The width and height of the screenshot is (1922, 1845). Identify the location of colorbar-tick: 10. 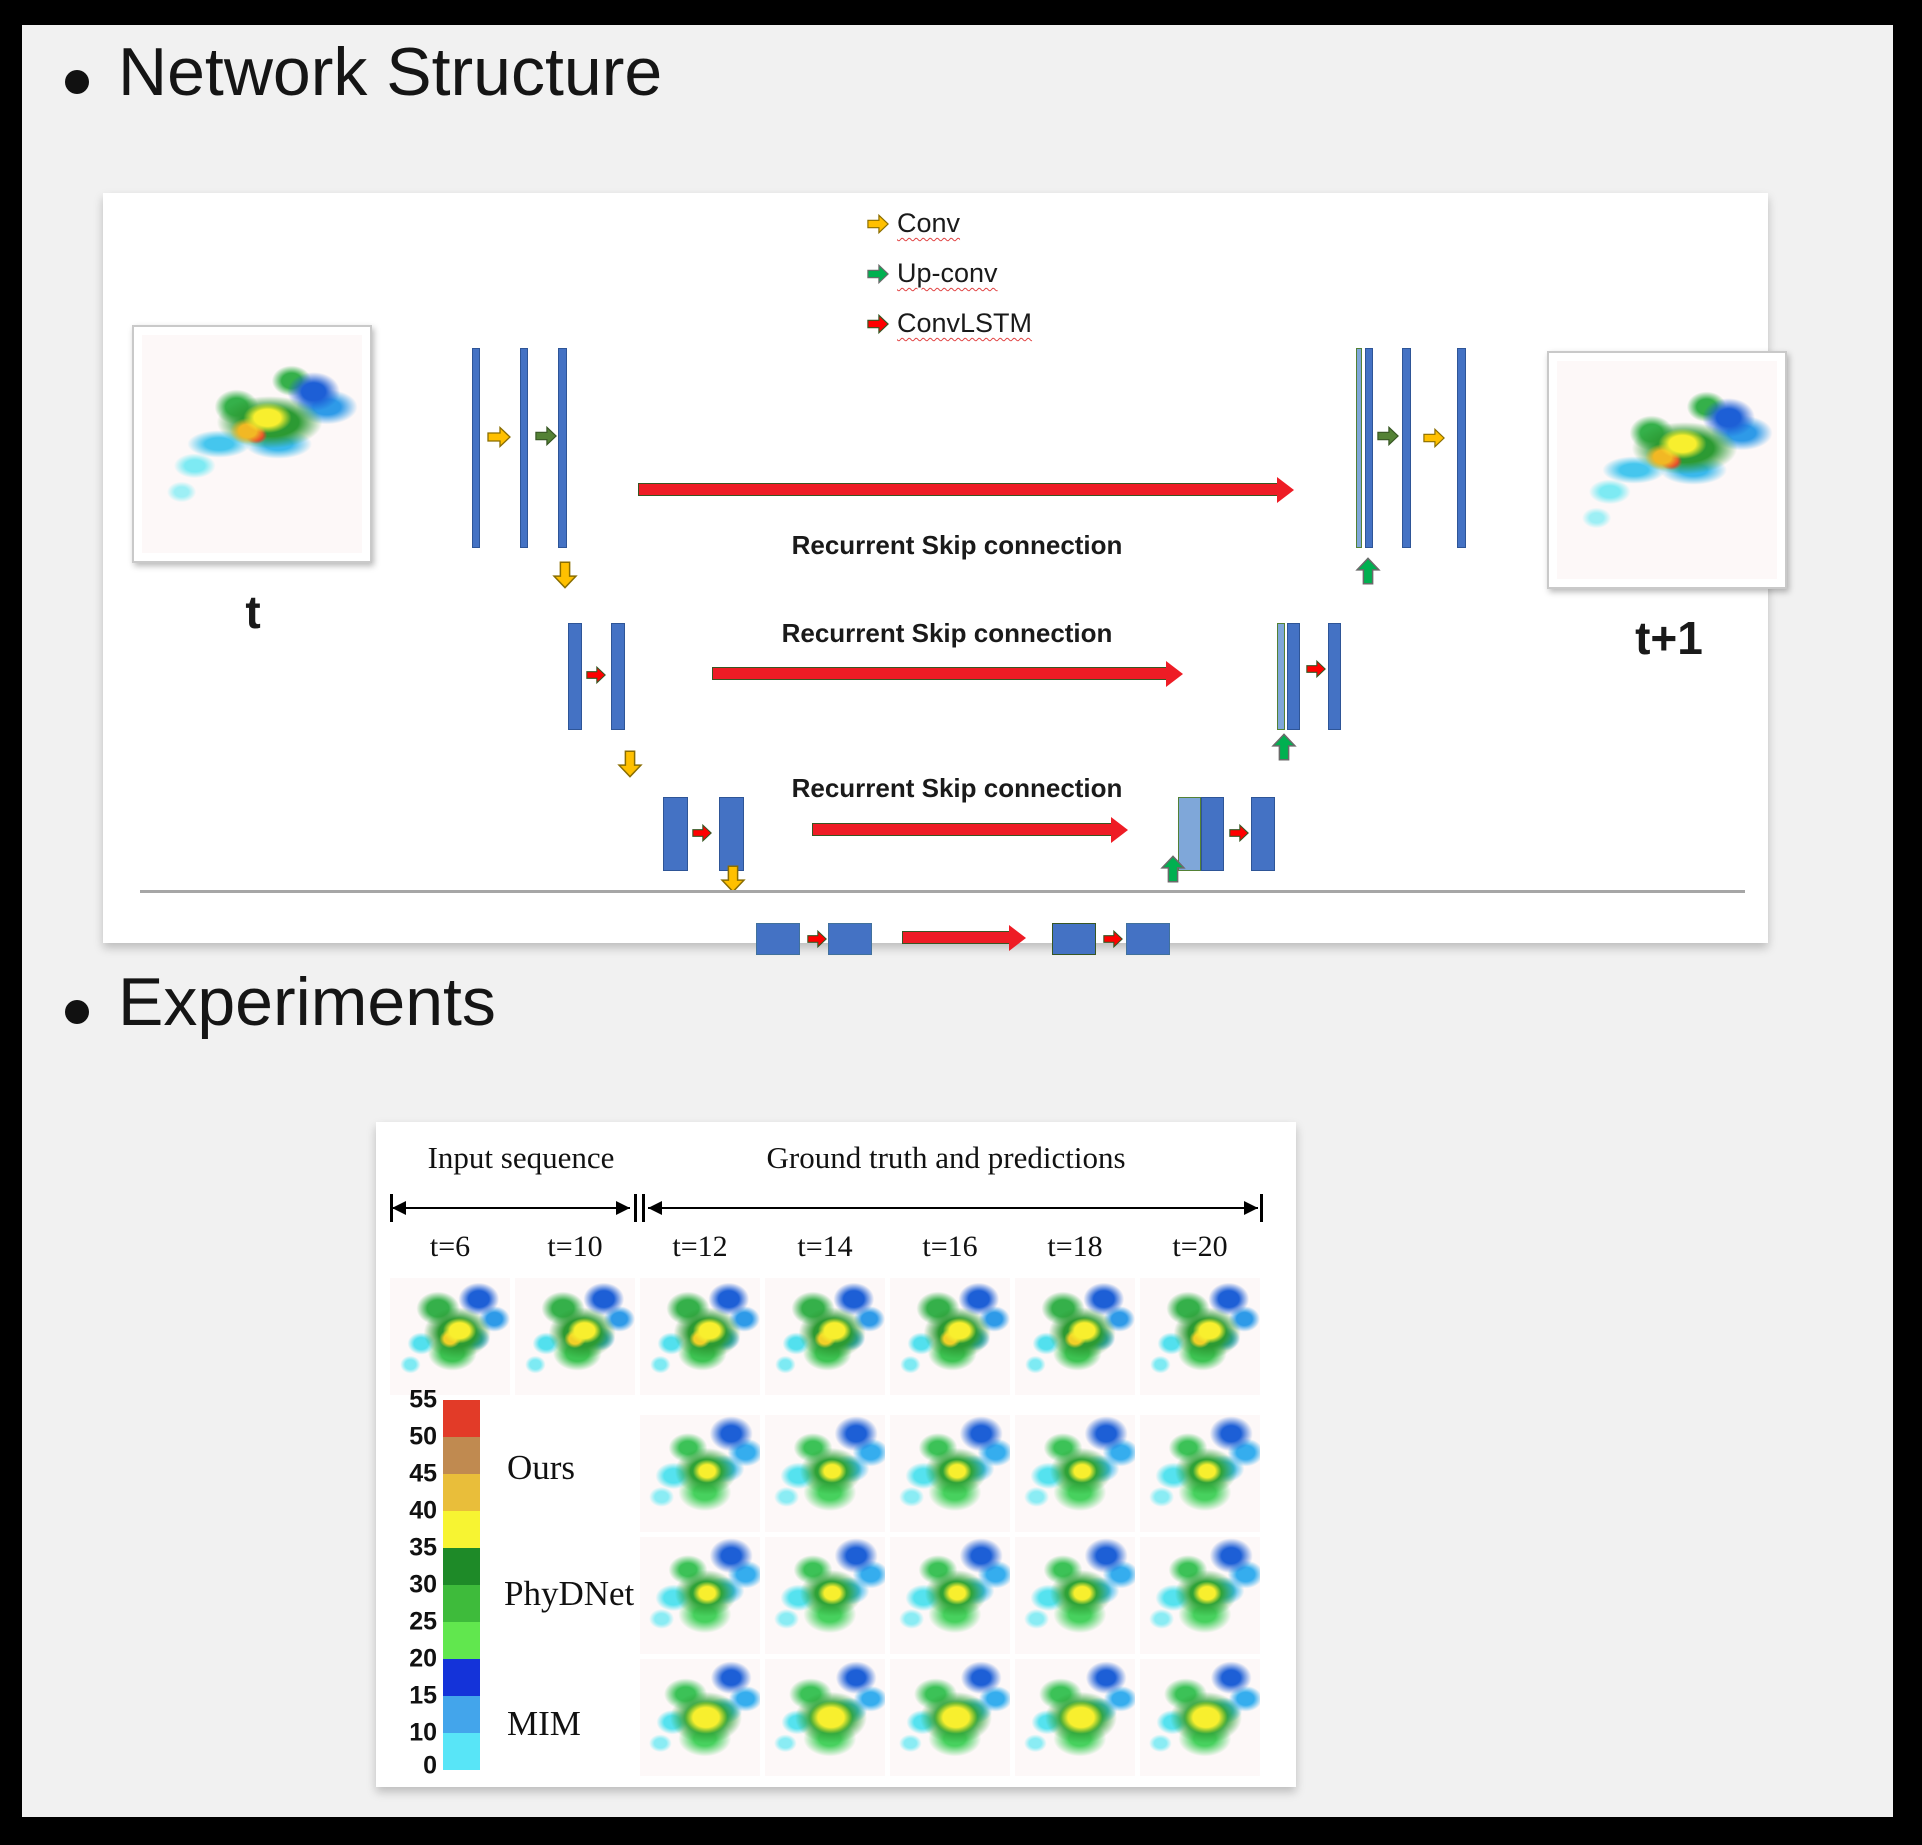
(423, 1732).